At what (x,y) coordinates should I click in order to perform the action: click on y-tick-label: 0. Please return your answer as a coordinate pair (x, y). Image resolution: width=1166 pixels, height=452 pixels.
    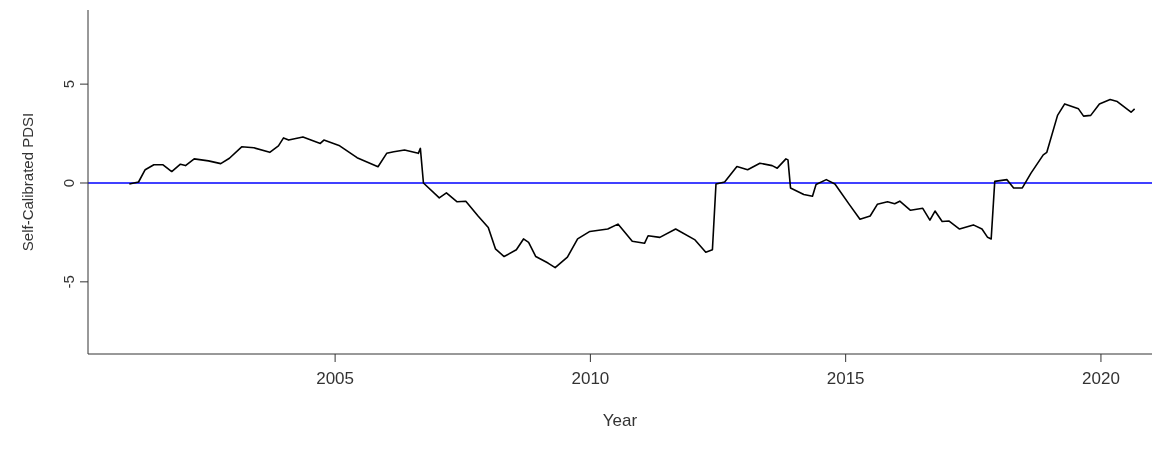
    Looking at the image, I should click on (68, 183).